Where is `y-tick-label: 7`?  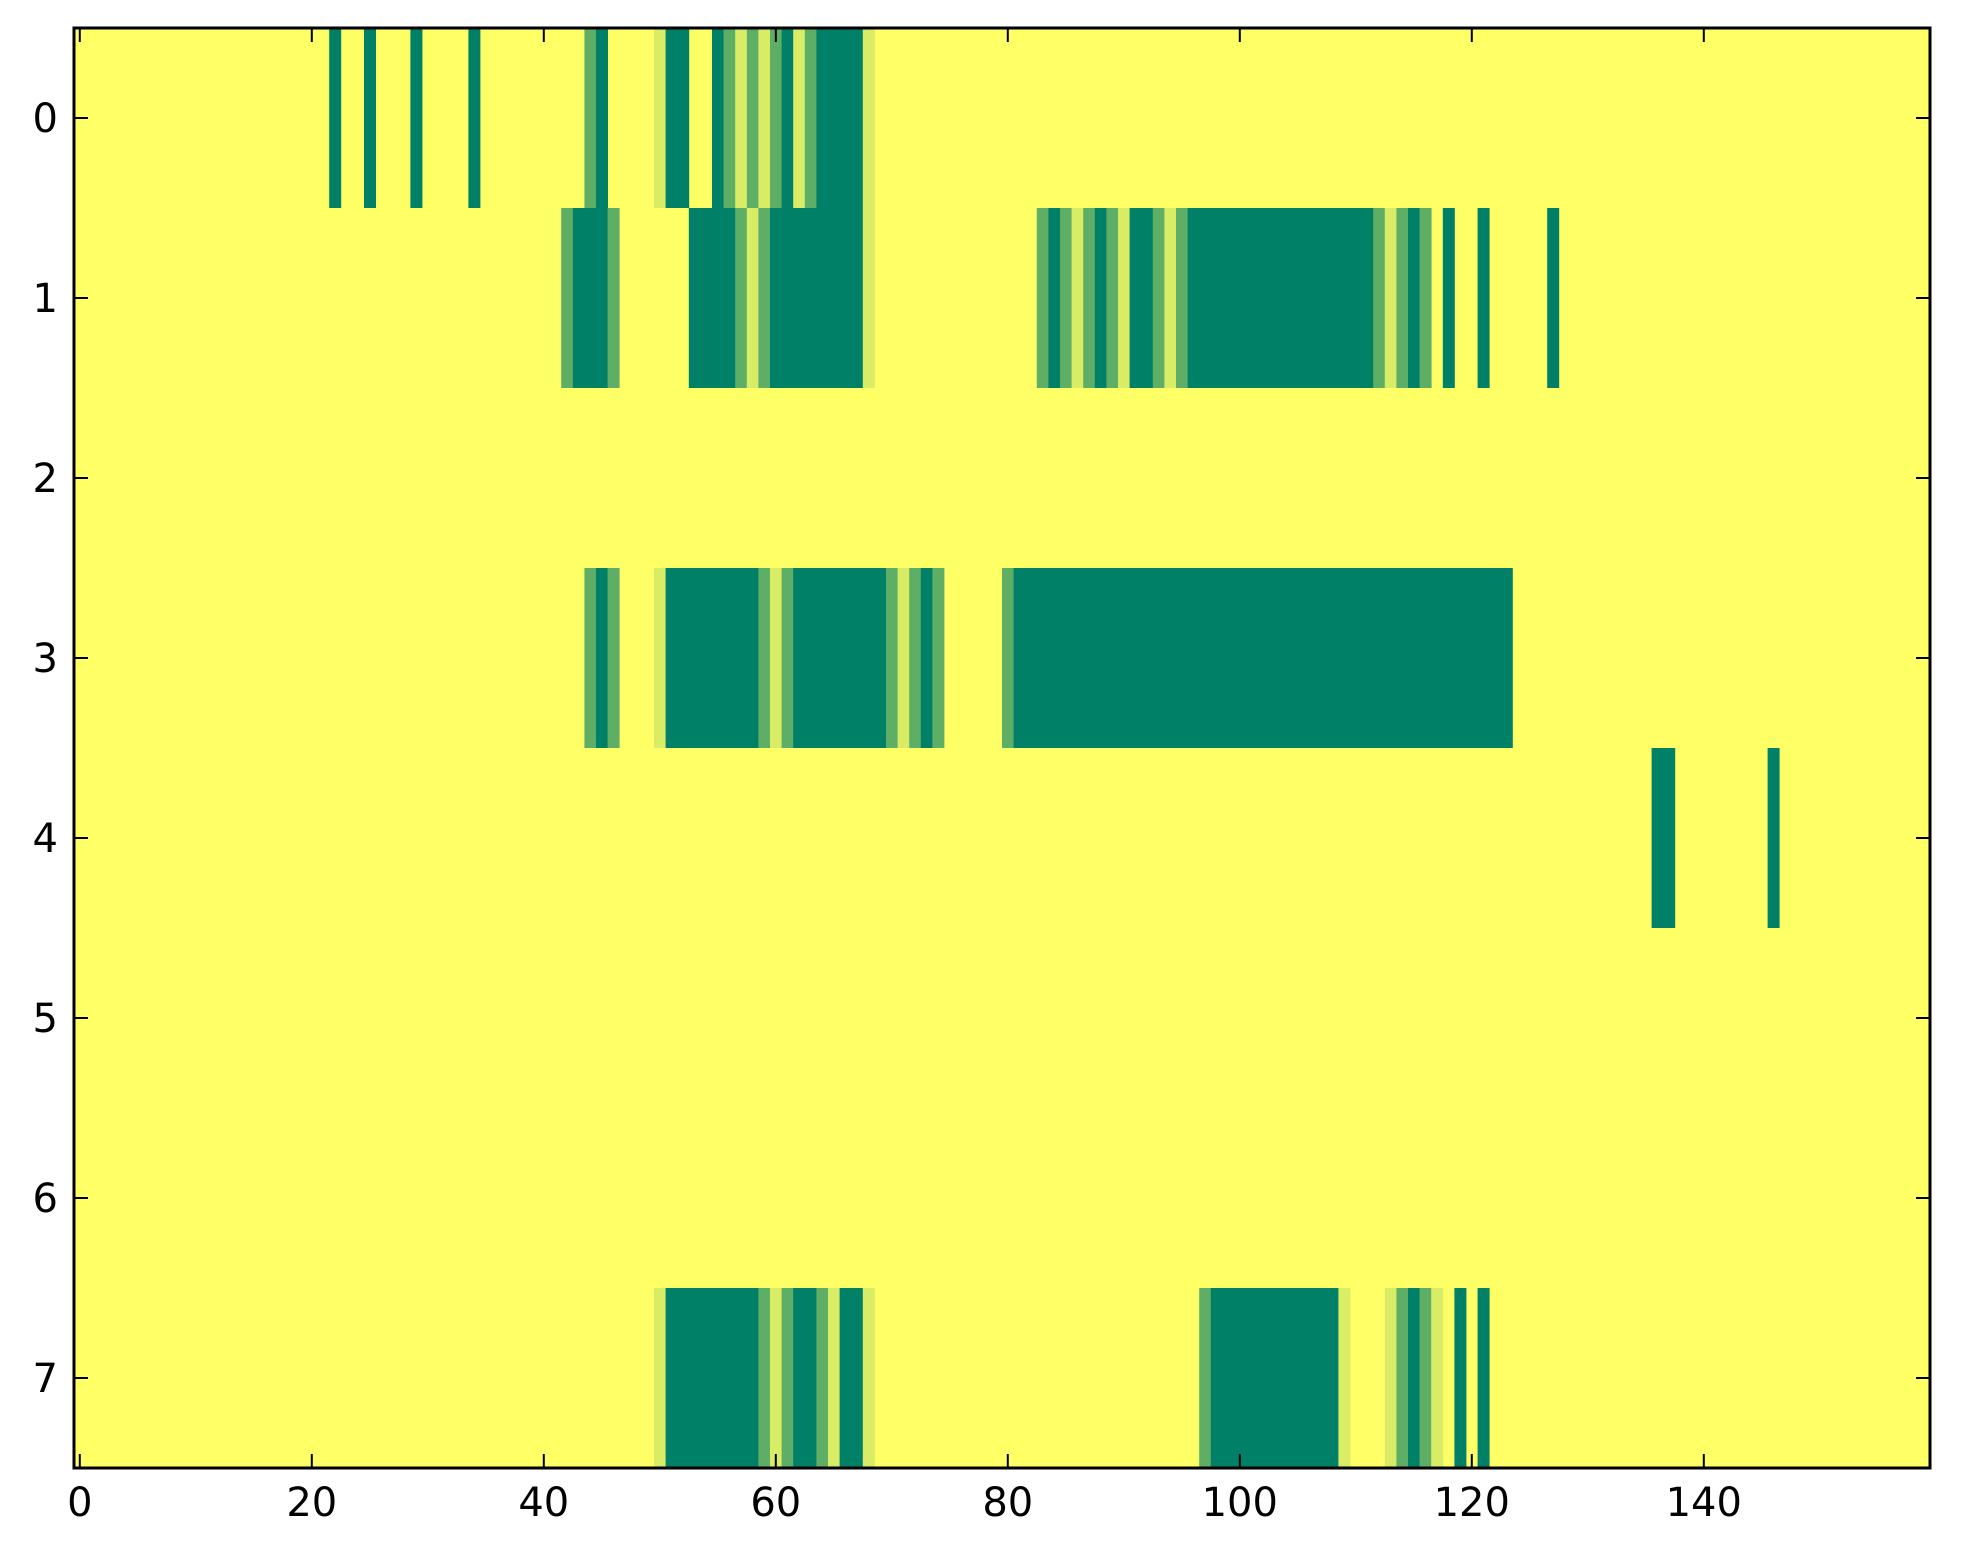
y-tick-label: 7 is located at coordinates (45, 1379).